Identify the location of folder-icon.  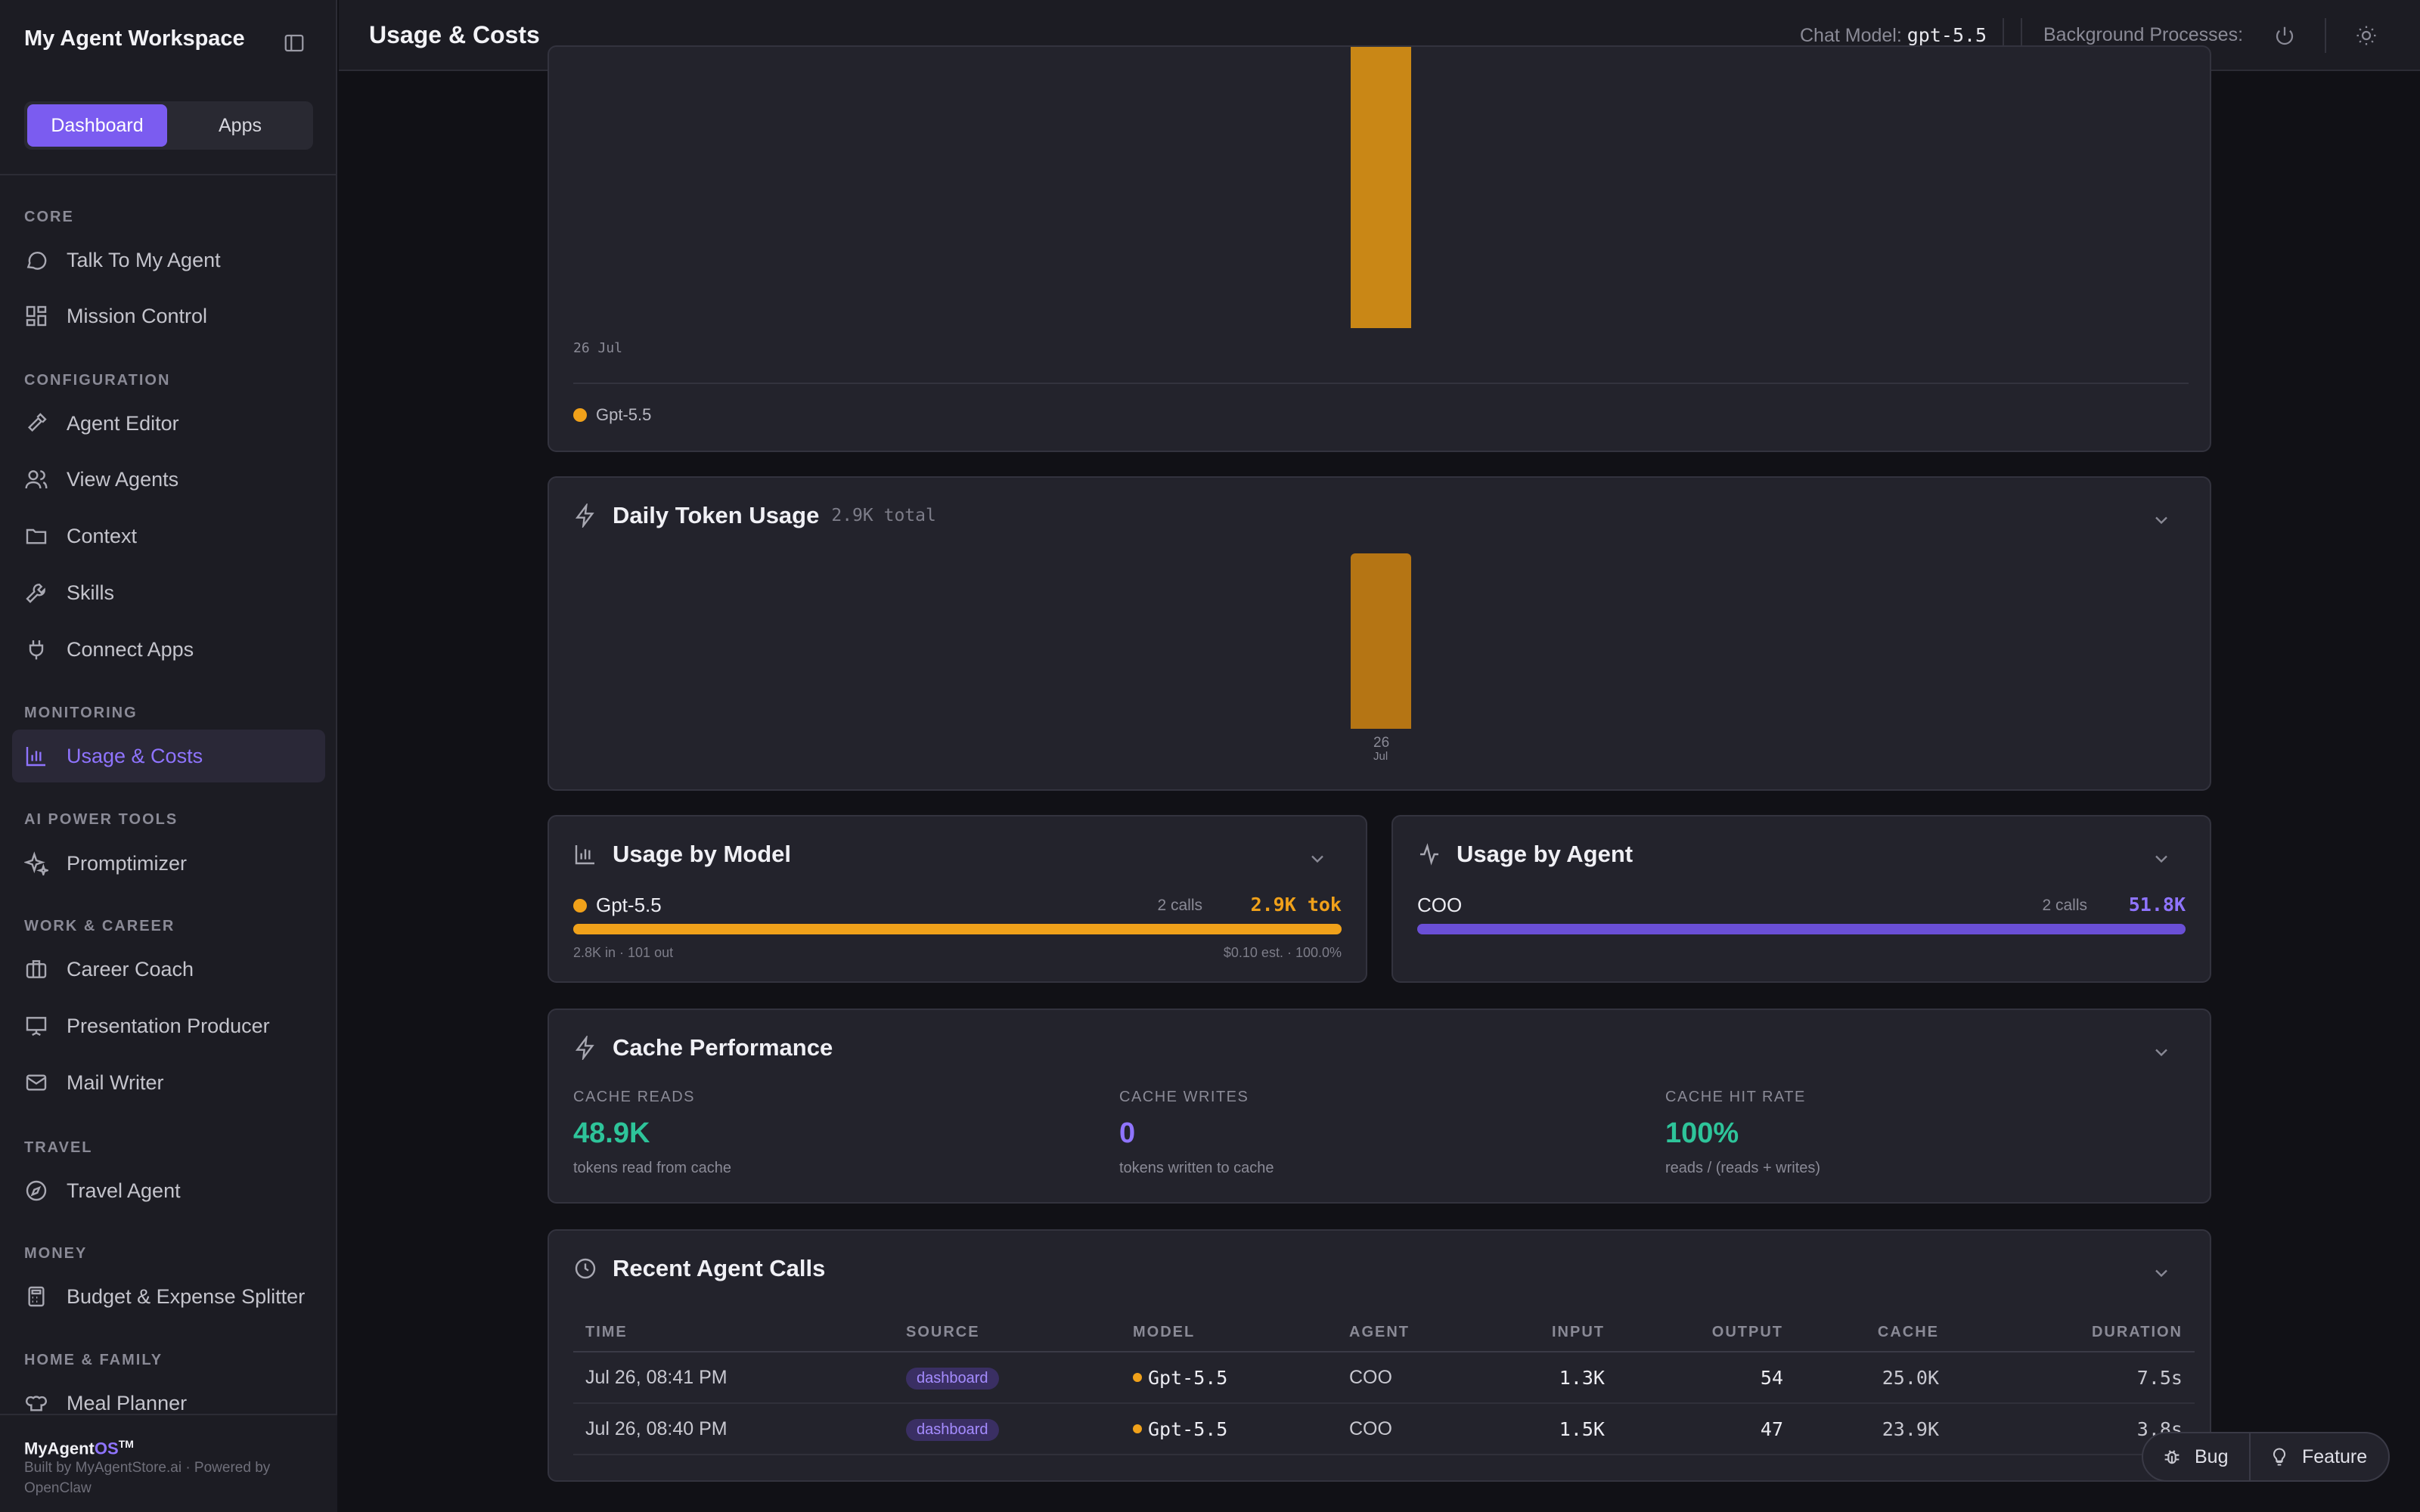
(36, 536).